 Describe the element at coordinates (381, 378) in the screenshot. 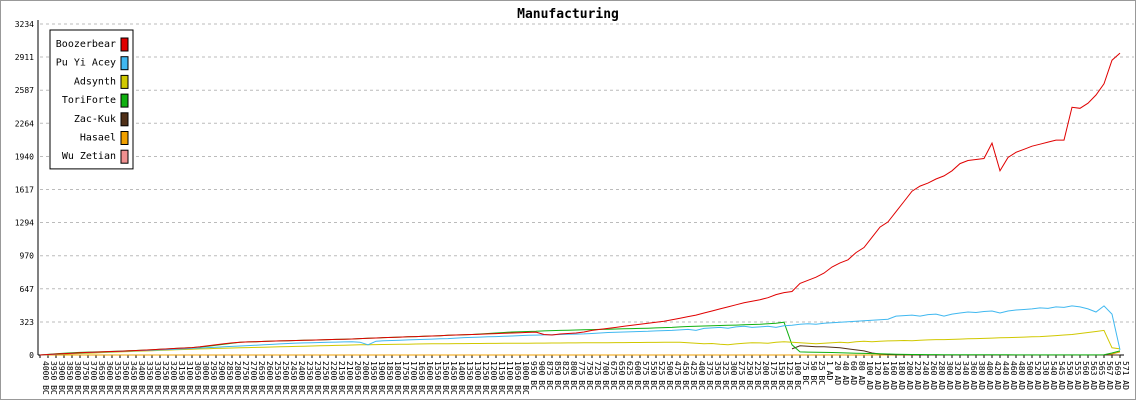

I see `x-tick-label: 1900 BC` at that location.